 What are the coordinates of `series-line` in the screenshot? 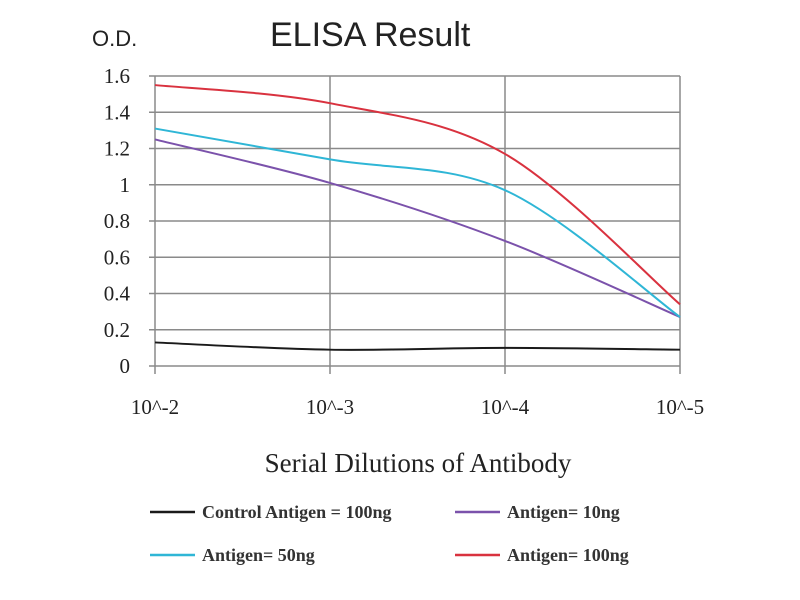 It's located at (417, 346).